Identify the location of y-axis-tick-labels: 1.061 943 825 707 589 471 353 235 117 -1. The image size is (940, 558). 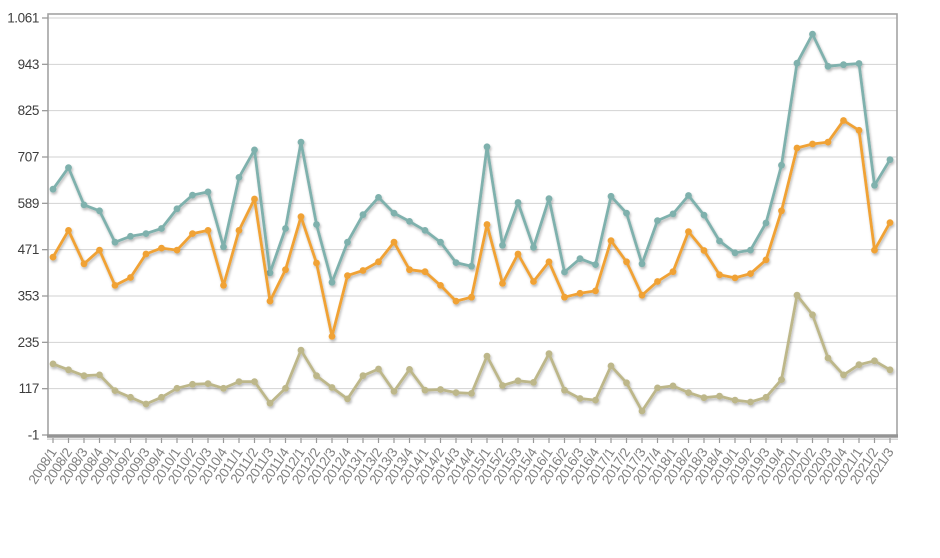
(27, 227).